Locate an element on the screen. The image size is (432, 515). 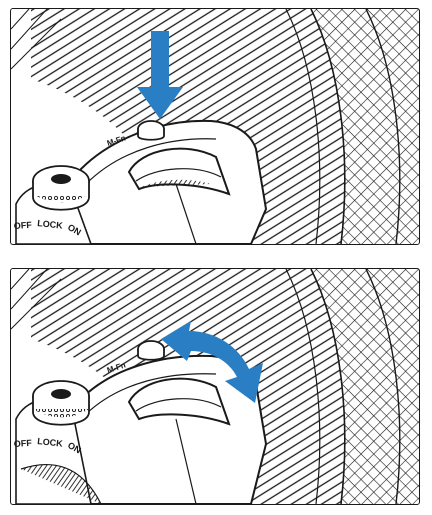
down-arrow-icon is located at coordinates (160, 75).